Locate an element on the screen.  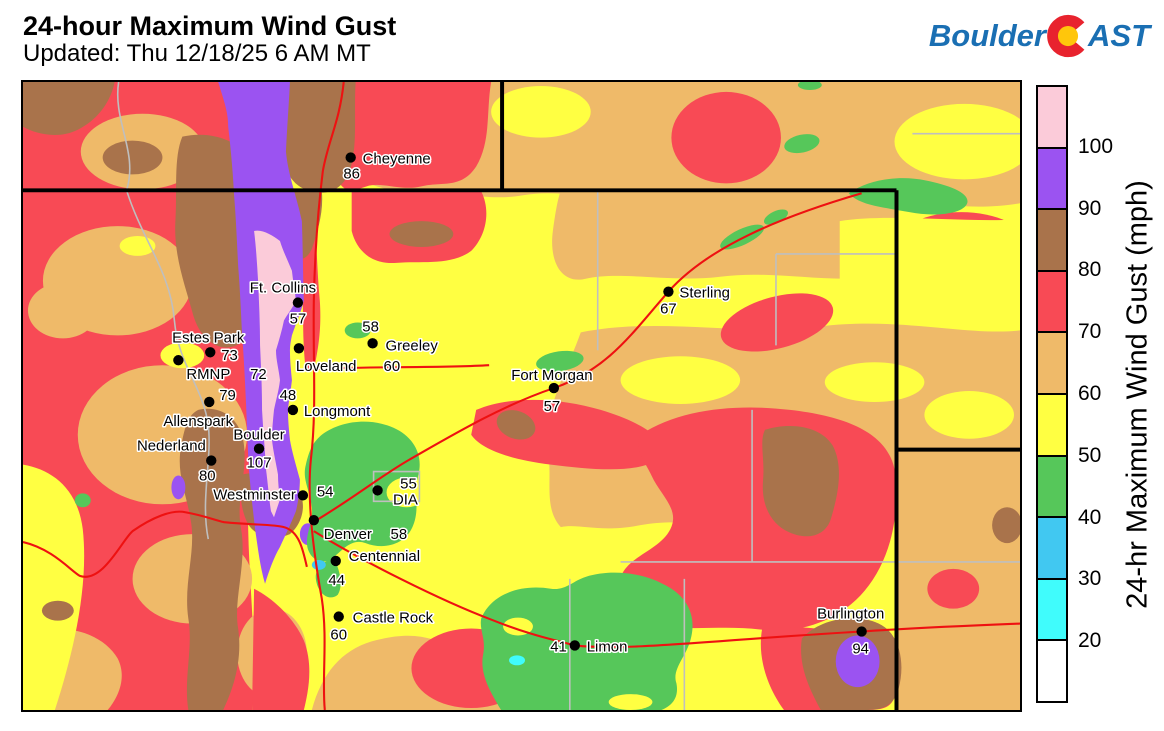
limon-label: Limon is located at coordinates (607, 646).